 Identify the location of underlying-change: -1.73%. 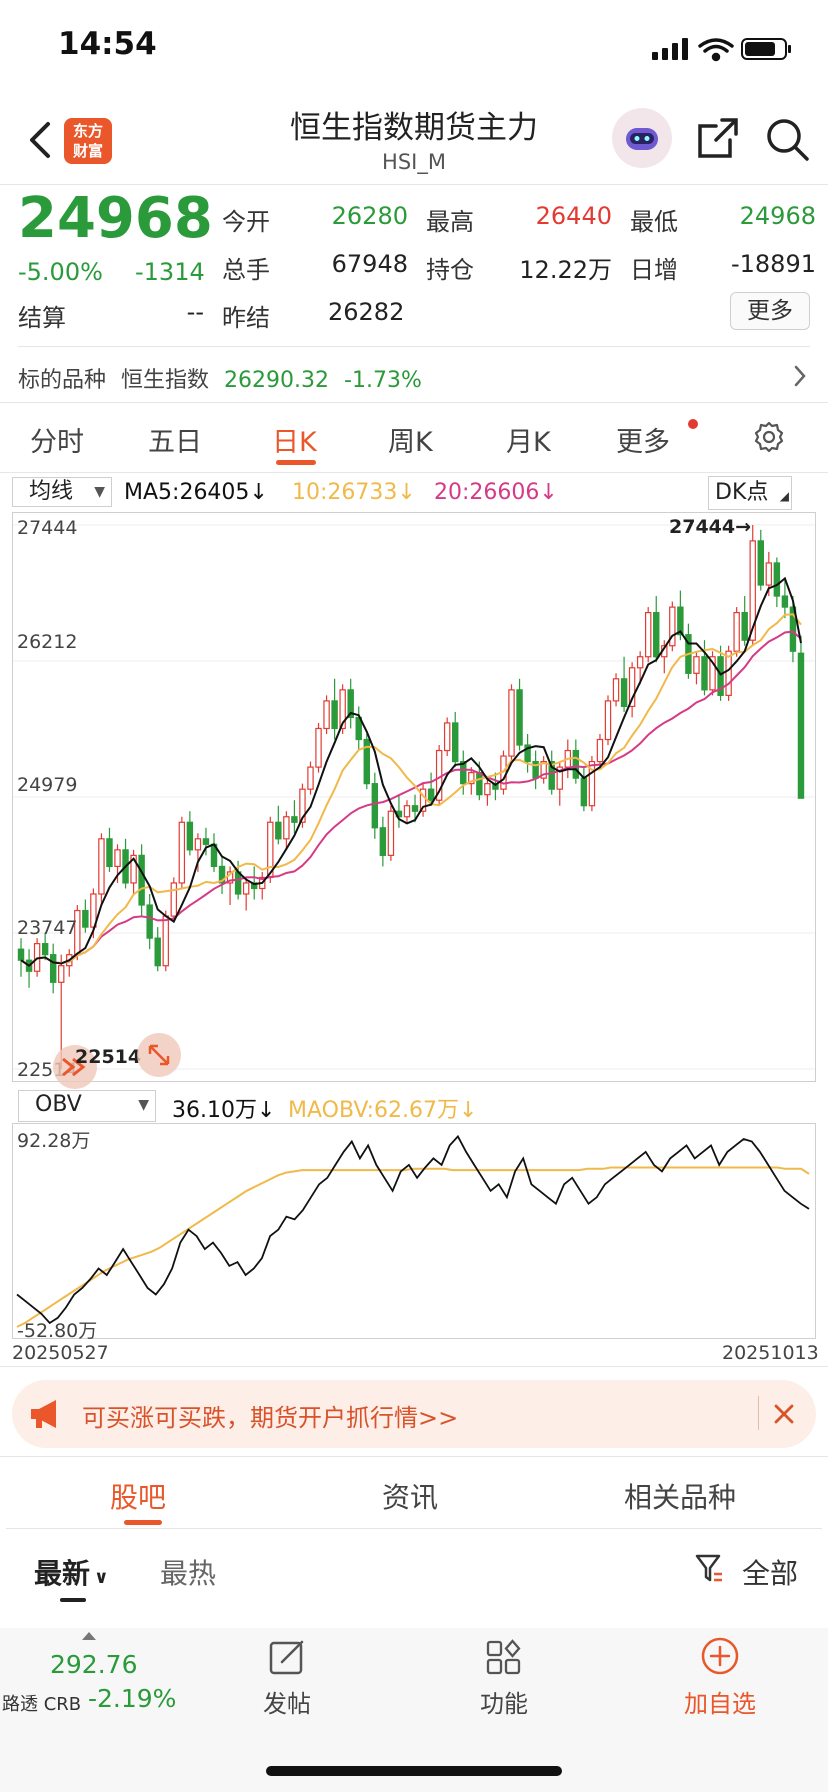
(383, 380).